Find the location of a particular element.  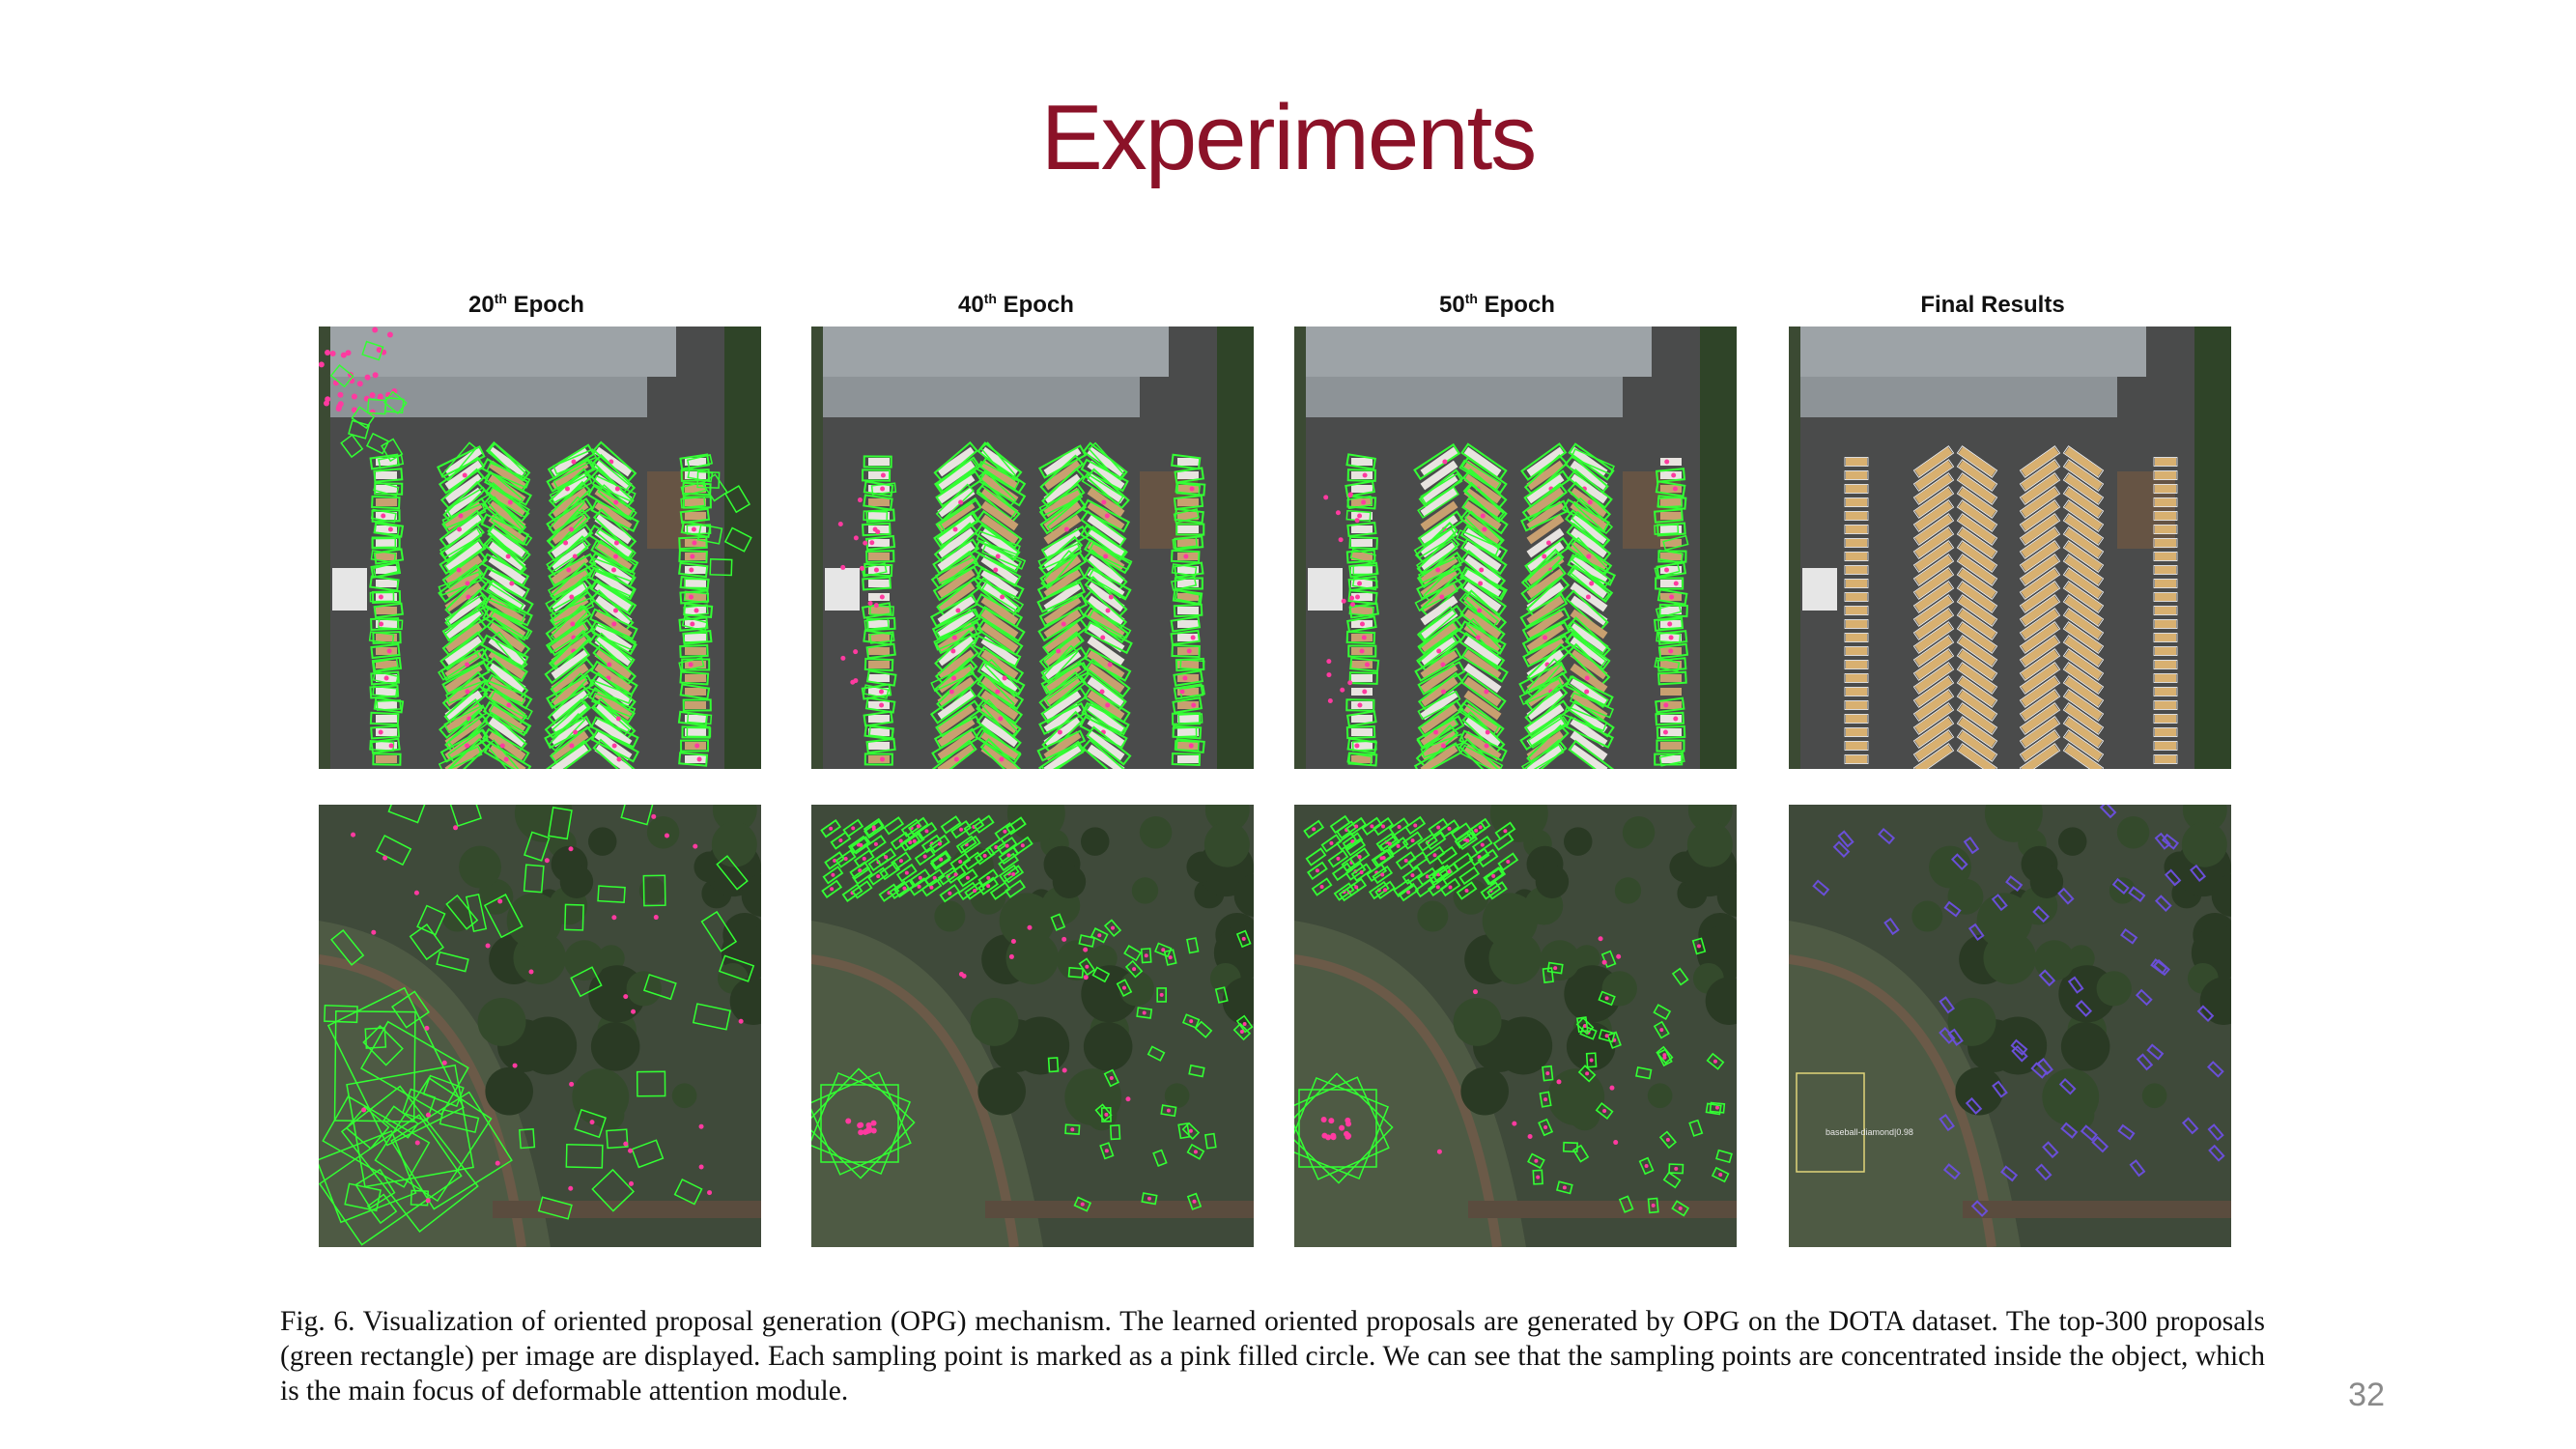

page-number: 32 is located at coordinates (2366, 1395).